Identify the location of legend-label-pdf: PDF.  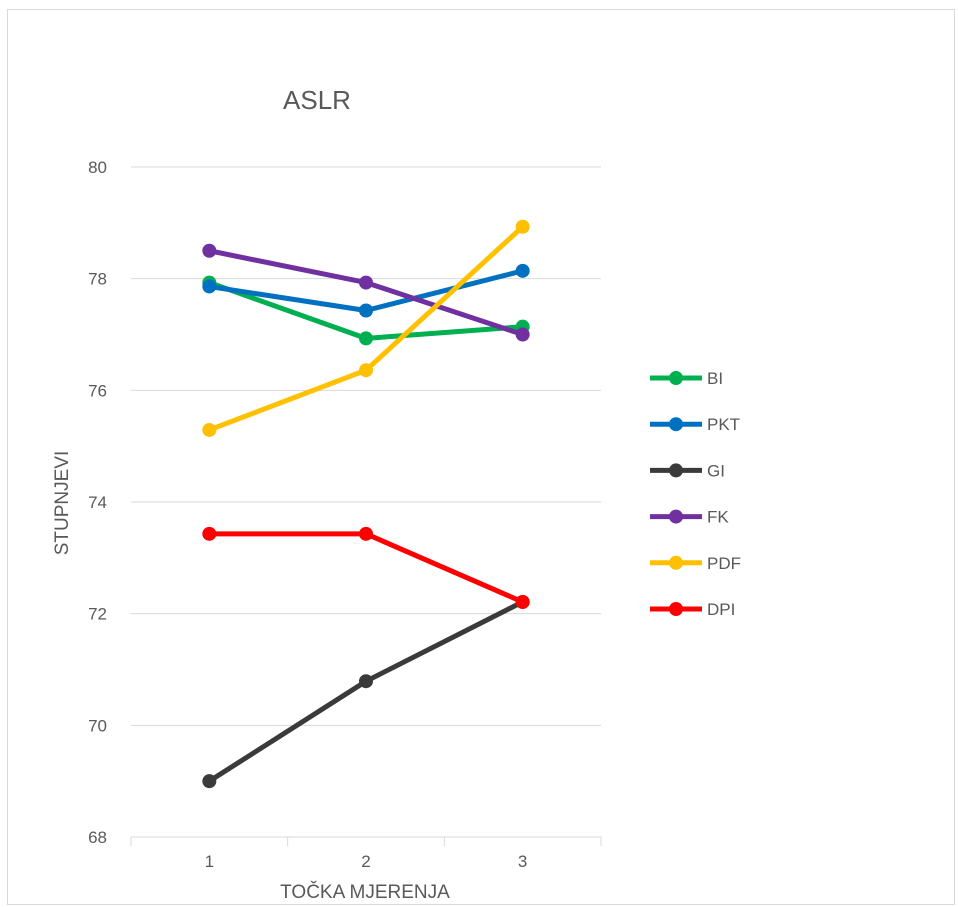
(724, 563).